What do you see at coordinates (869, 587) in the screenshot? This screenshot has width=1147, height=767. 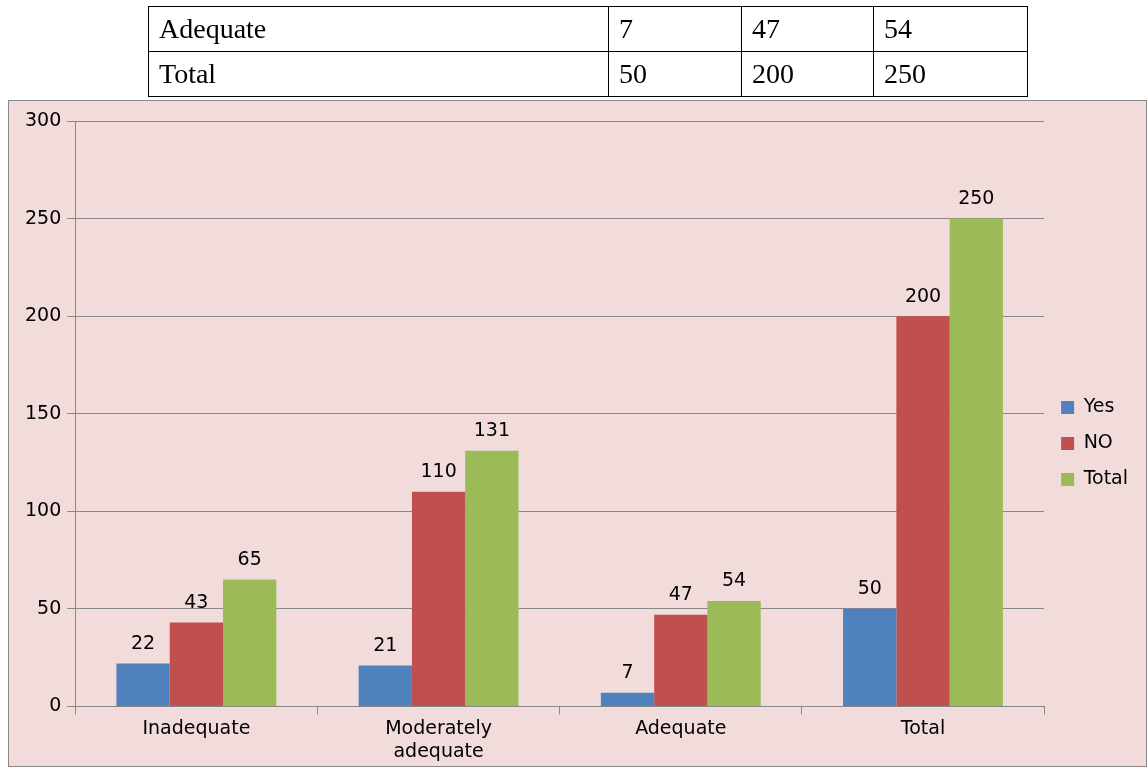 I see `data-label: 50` at bounding box center [869, 587].